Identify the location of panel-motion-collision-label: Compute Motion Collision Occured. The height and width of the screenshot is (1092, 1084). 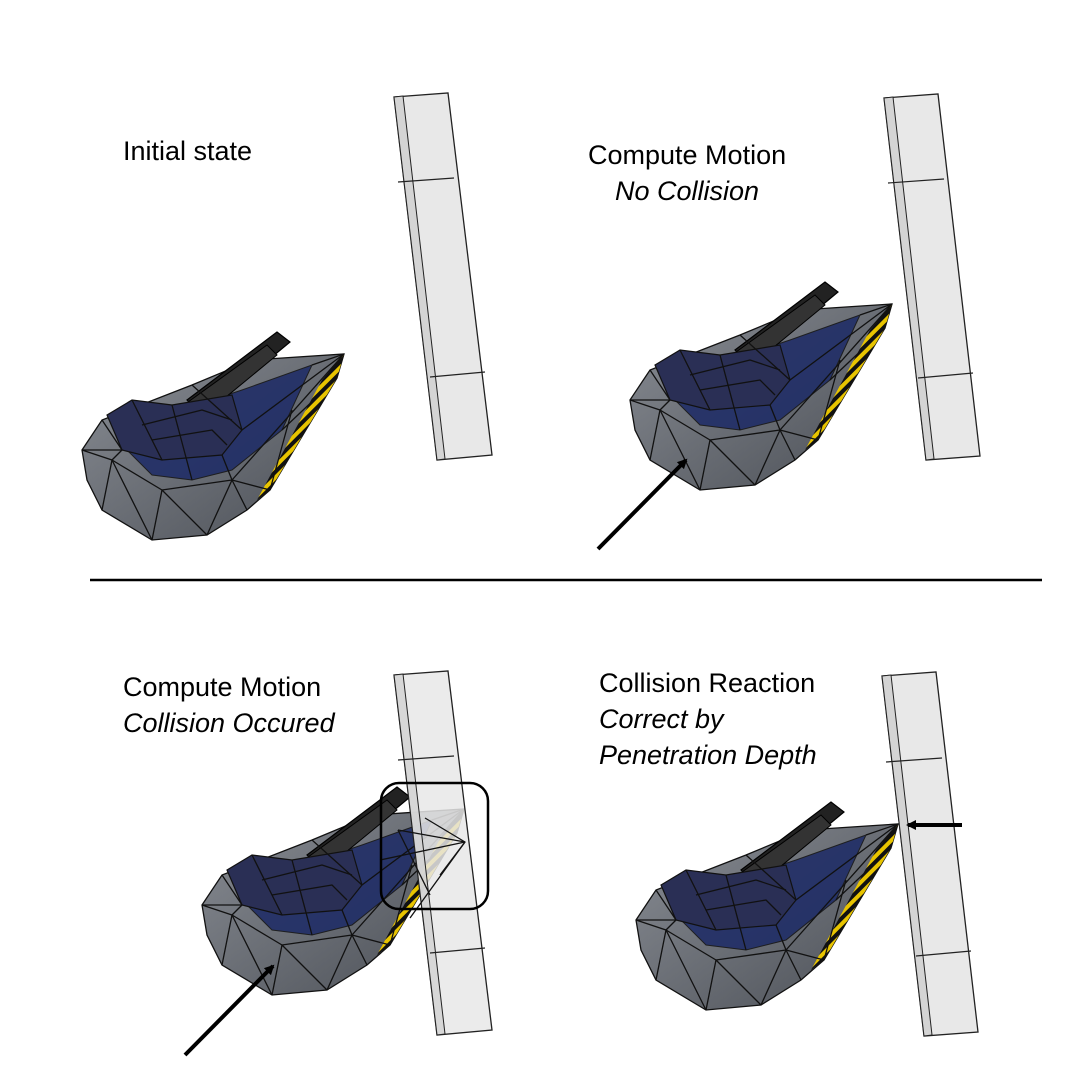
(229, 705).